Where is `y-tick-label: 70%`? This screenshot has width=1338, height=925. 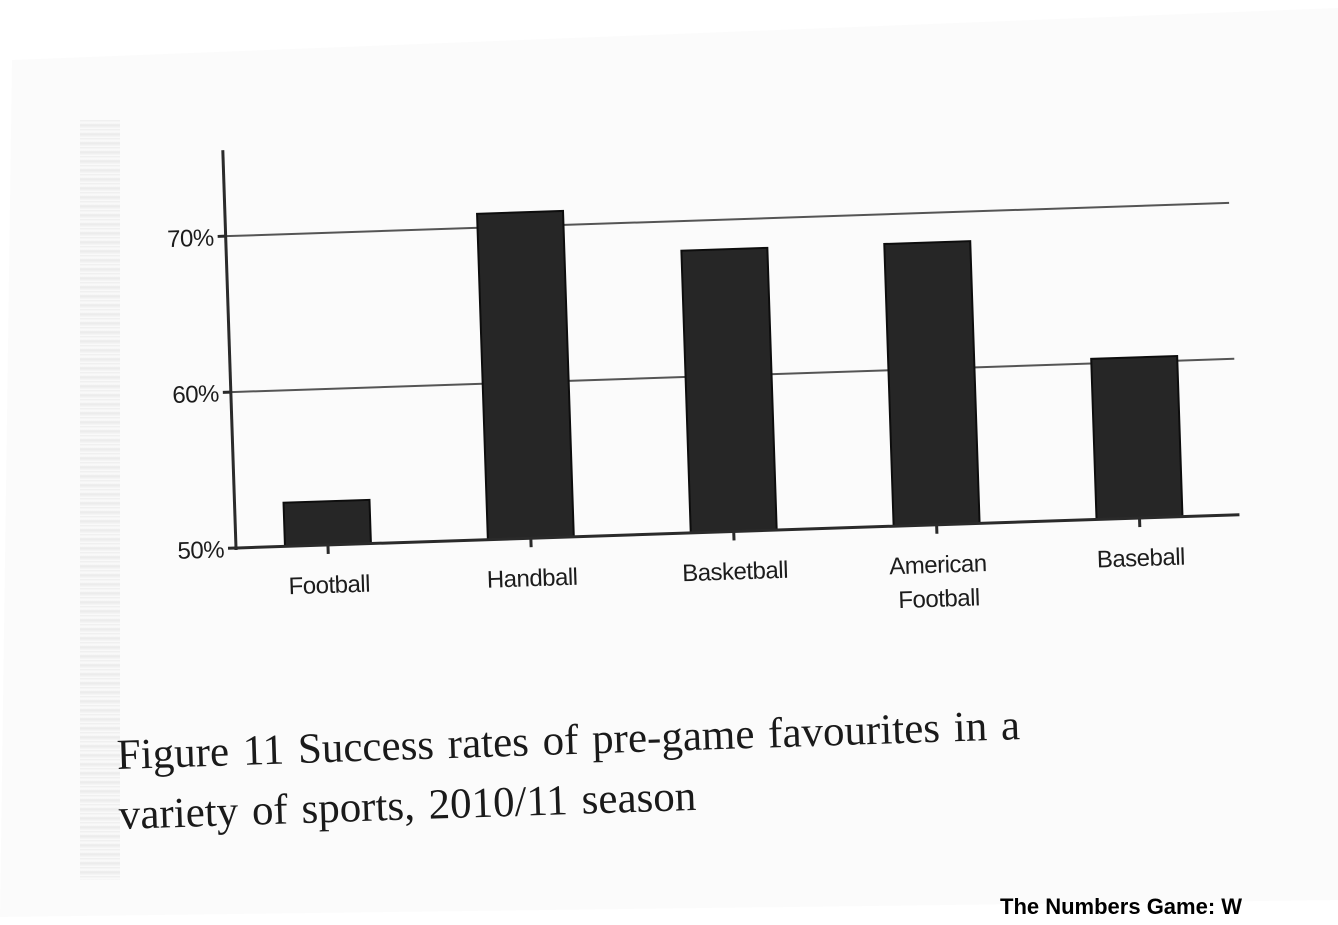 y-tick-label: 70% is located at coordinates (191, 239).